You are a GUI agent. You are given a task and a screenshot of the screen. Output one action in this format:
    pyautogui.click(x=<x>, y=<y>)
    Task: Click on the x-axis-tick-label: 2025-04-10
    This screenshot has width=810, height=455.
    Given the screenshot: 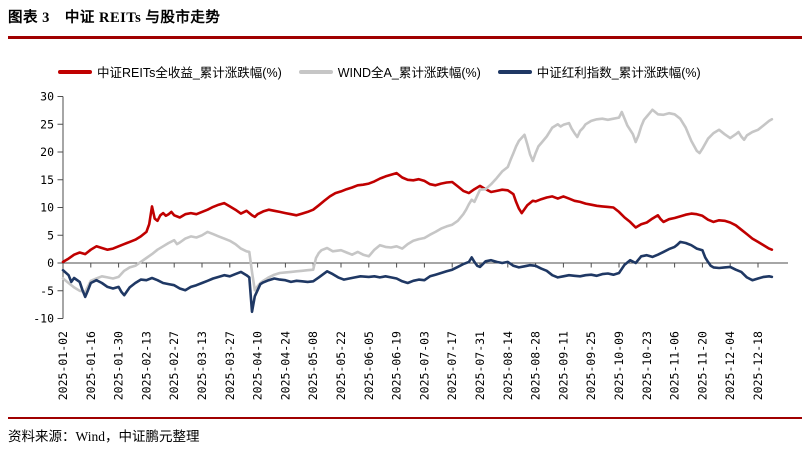 What is the action you would take?
    pyautogui.click(x=258, y=365)
    